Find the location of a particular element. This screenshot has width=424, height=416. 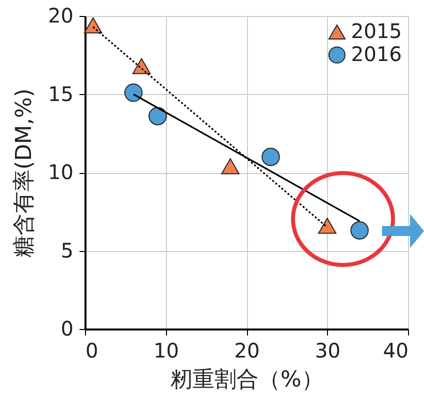

x-tick-label: 0 is located at coordinates (92, 350).